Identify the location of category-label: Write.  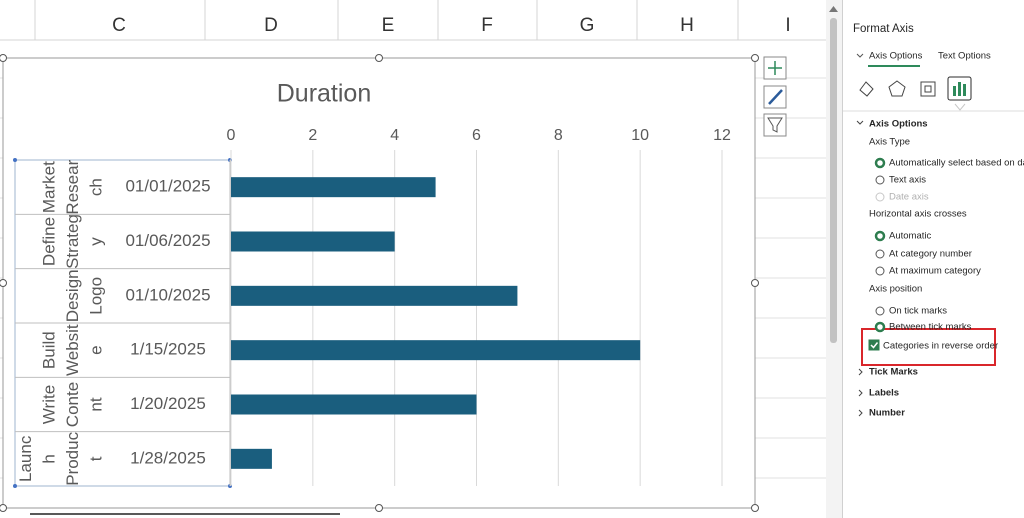
(48, 404).